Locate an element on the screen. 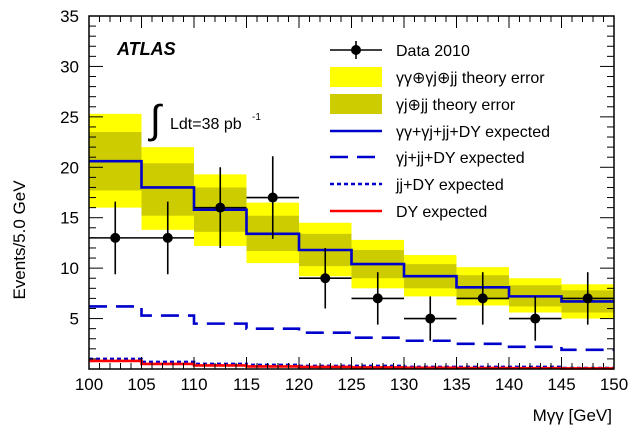 Image resolution: width=629 pixels, height=432 pixels. luminosity-exponent: -1 is located at coordinates (256, 117).